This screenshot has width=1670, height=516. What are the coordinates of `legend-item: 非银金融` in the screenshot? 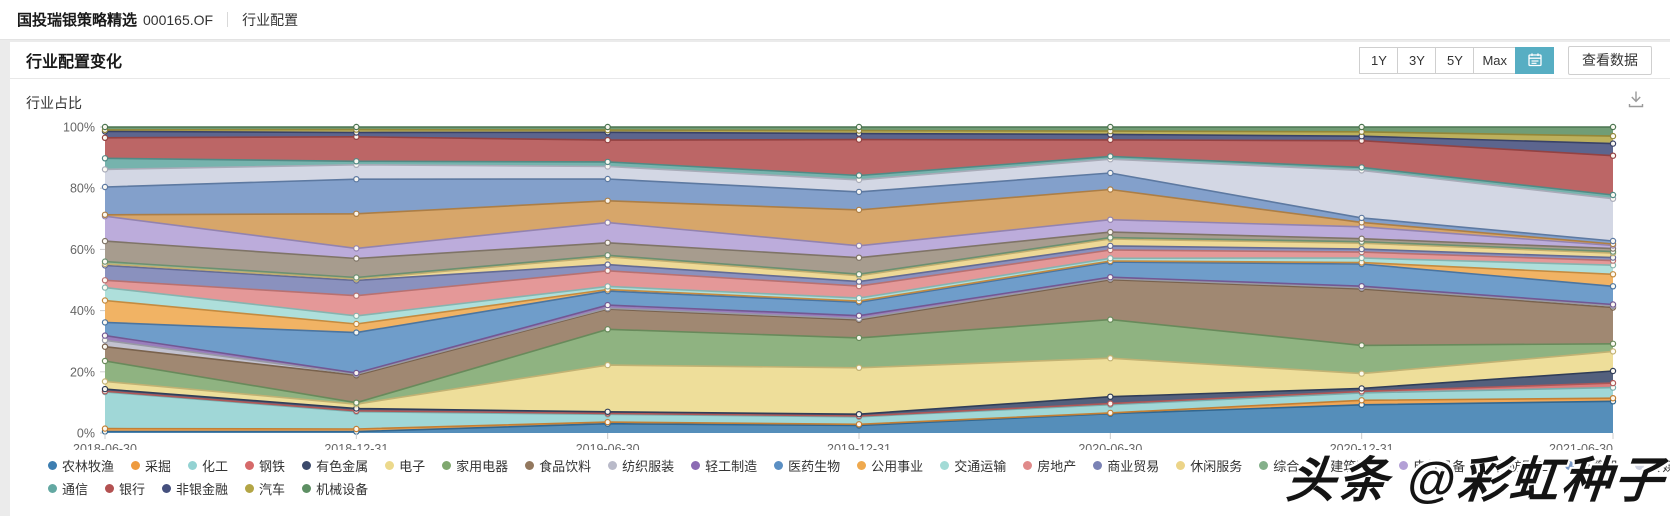 It's located at (195, 488).